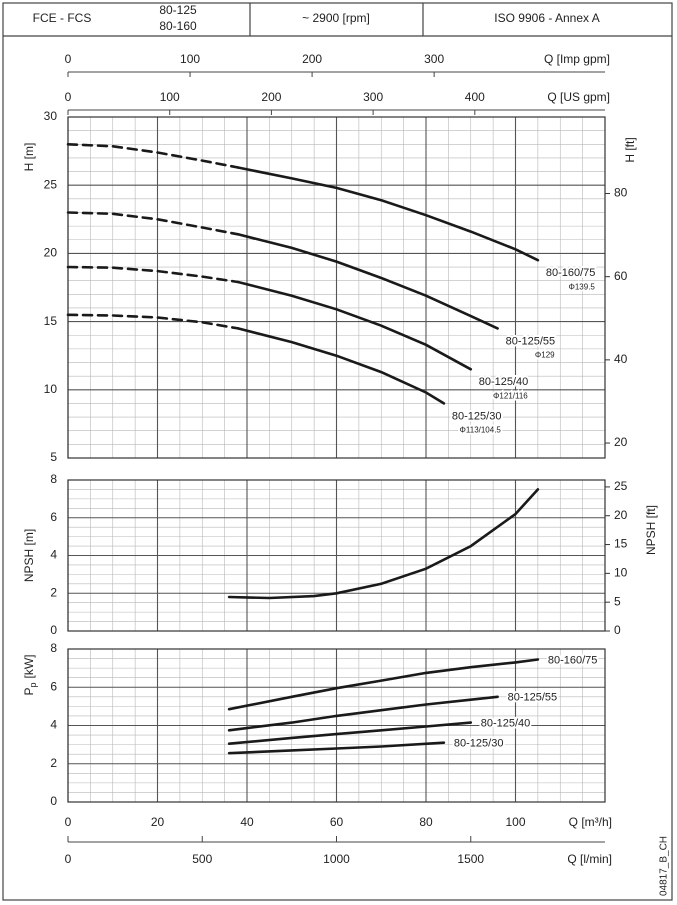  Describe the element at coordinates (51, 253) in the screenshot. I see `y-tick-label: 20` at that location.